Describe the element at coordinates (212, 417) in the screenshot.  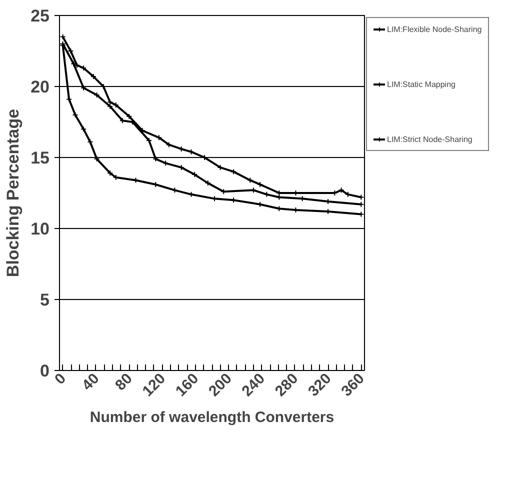
I see `x-axis-title: Number of wavelength Converters` at that location.